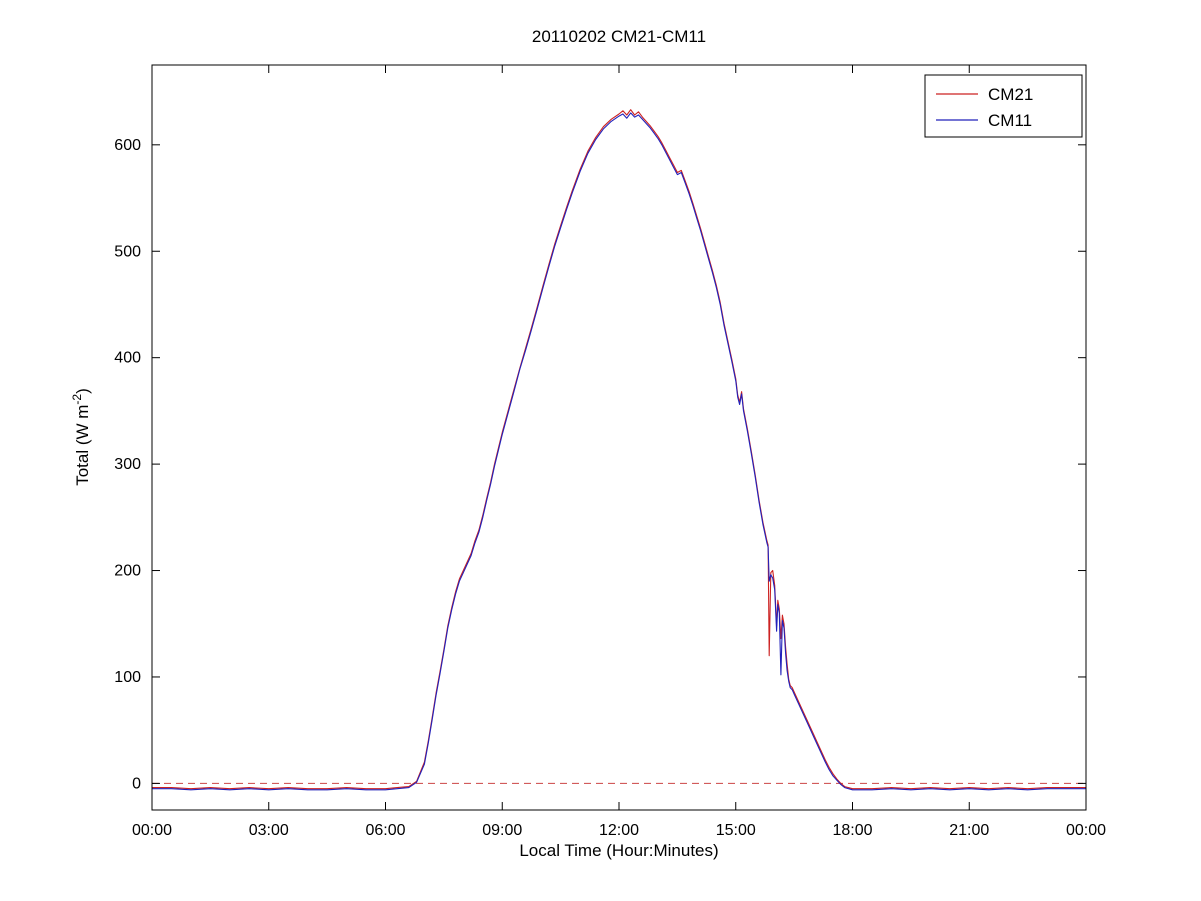 The image size is (1201, 901). I want to click on x-tick-label: 03:00, so click(269, 830).